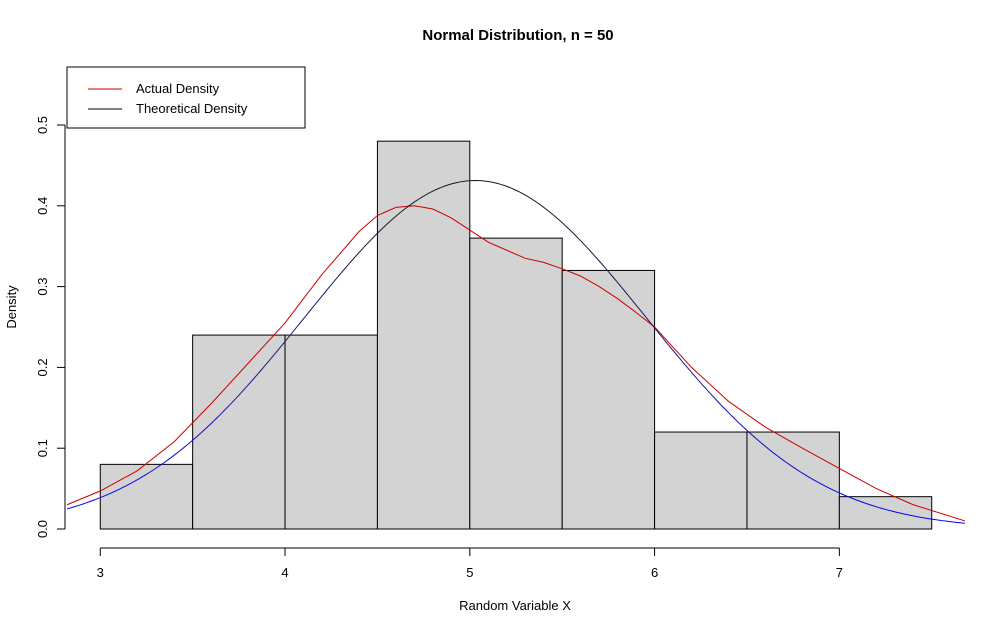 Image resolution: width=1000 pixels, height=631 pixels. What do you see at coordinates (284, 572) in the screenshot?
I see `x-tick-label: 4` at bounding box center [284, 572].